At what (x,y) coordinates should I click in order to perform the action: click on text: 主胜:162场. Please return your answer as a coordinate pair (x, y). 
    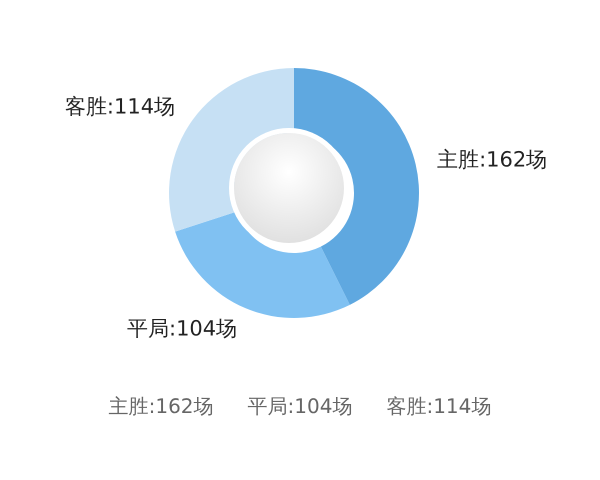
    Looking at the image, I should click on (161, 406).